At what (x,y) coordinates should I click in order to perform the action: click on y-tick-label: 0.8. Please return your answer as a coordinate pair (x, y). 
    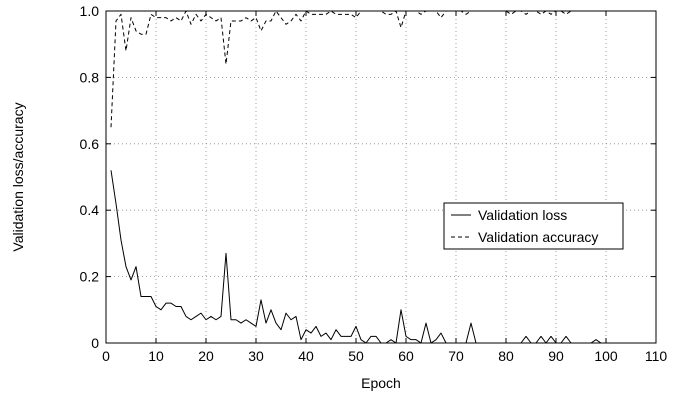
    Looking at the image, I should click on (90, 77).